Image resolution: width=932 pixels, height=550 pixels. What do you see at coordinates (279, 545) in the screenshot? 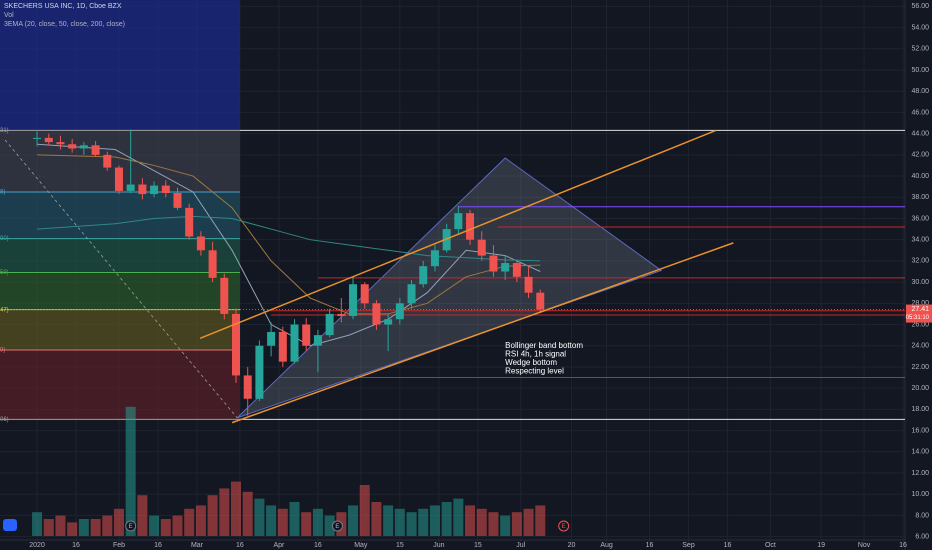
I see `x-tick-label: Apr` at bounding box center [279, 545].